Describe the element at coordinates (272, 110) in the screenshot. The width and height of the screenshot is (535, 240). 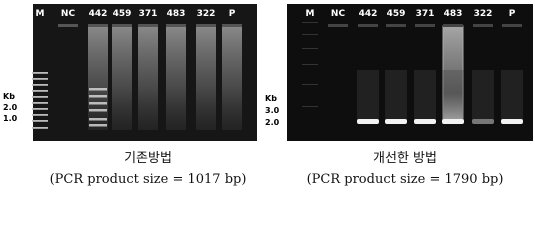
I see `size-label: 3.0` at that location.